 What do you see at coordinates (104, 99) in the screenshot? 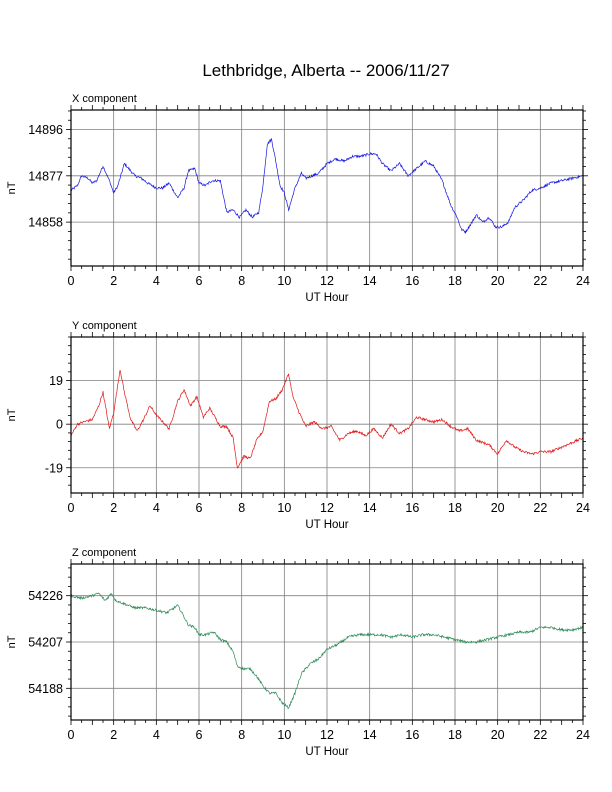
I see `panel-title: X component` at bounding box center [104, 99].